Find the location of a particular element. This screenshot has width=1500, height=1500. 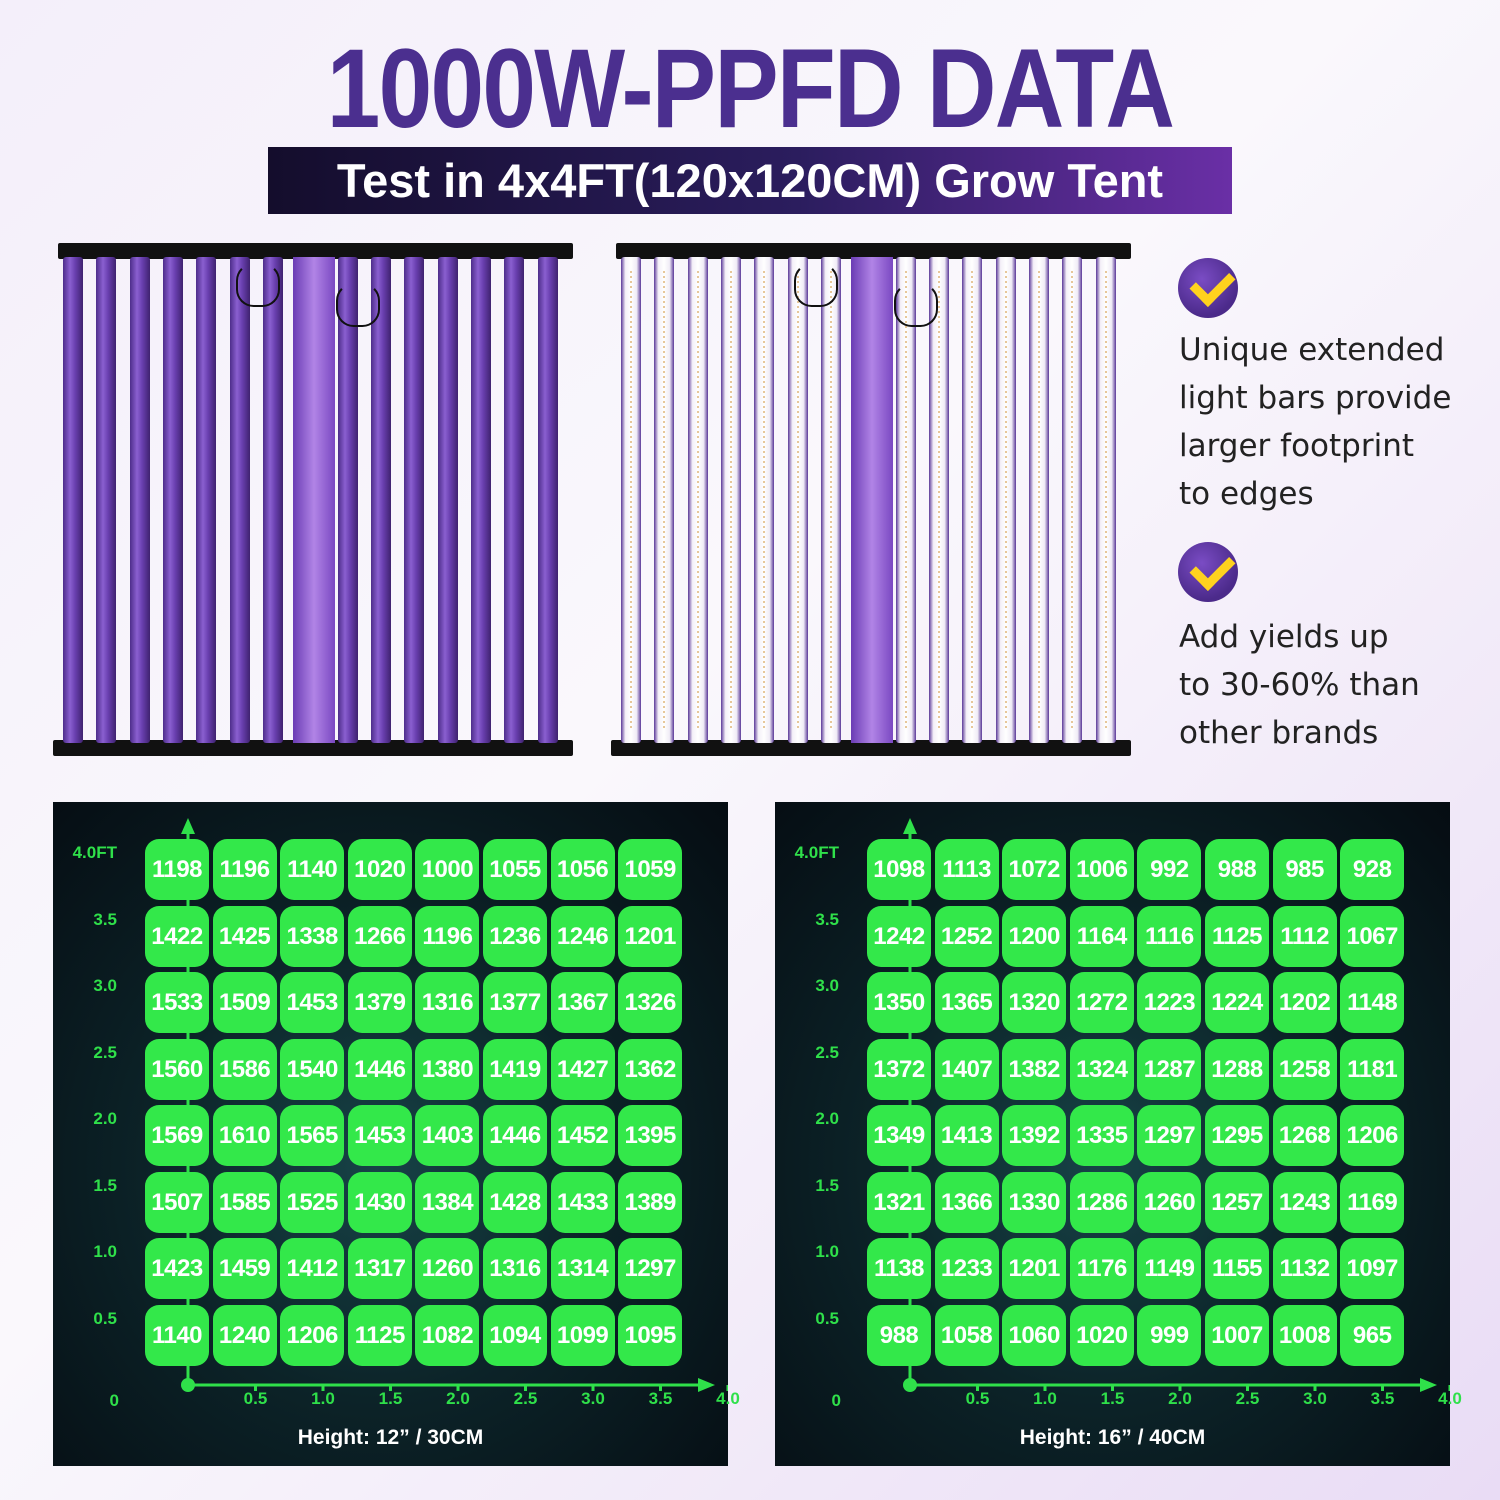

ppfd-cell: 1202 is located at coordinates (1304, 1002).